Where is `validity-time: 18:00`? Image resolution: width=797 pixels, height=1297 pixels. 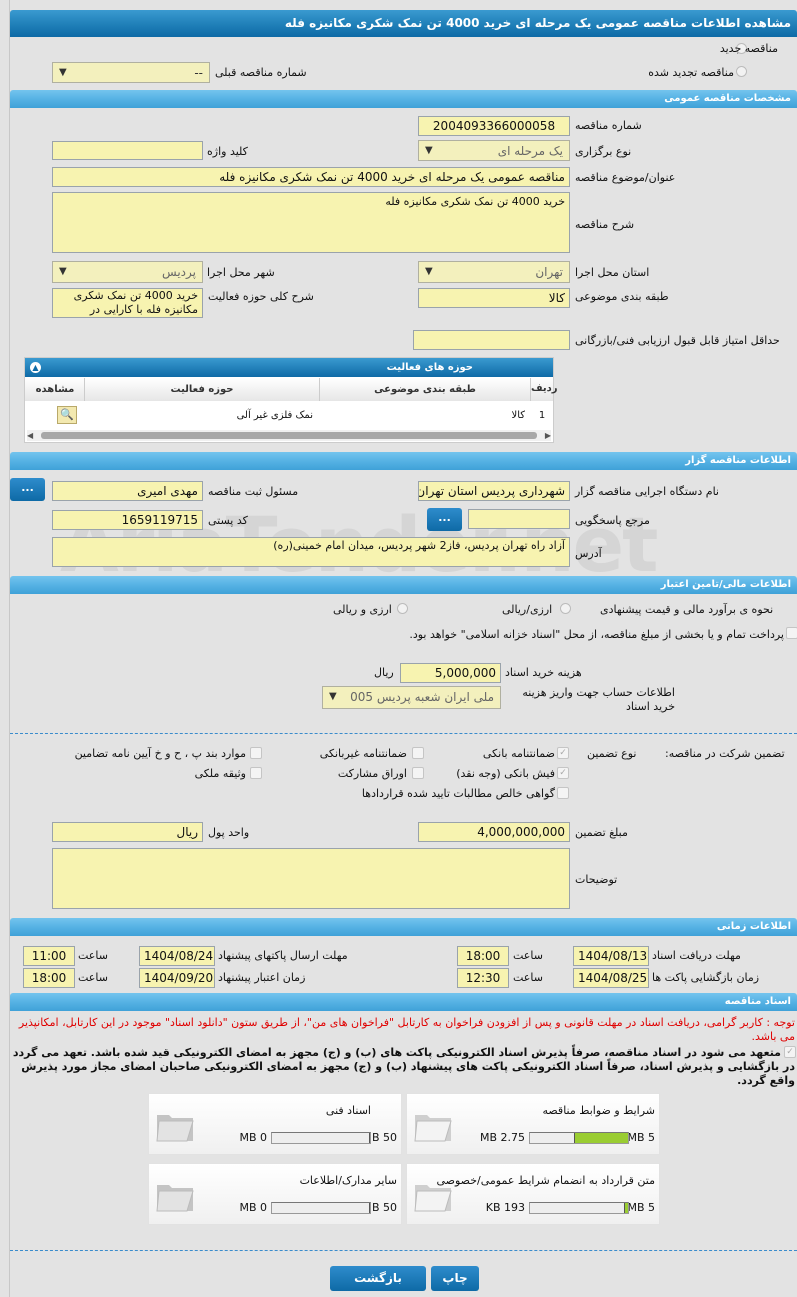 validity-time: 18:00 is located at coordinates (49, 978).